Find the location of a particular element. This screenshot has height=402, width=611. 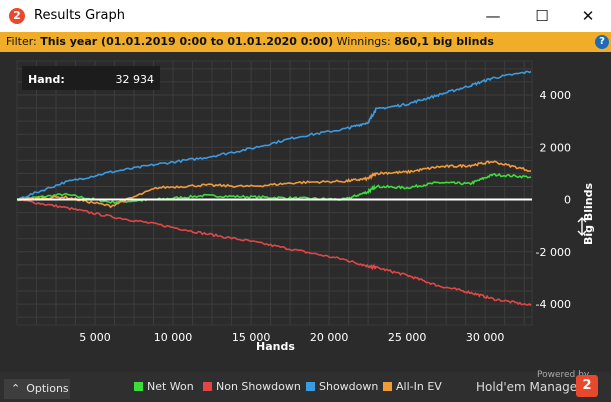

legend-label: Non Showdown is located at coordinates (258, 386).